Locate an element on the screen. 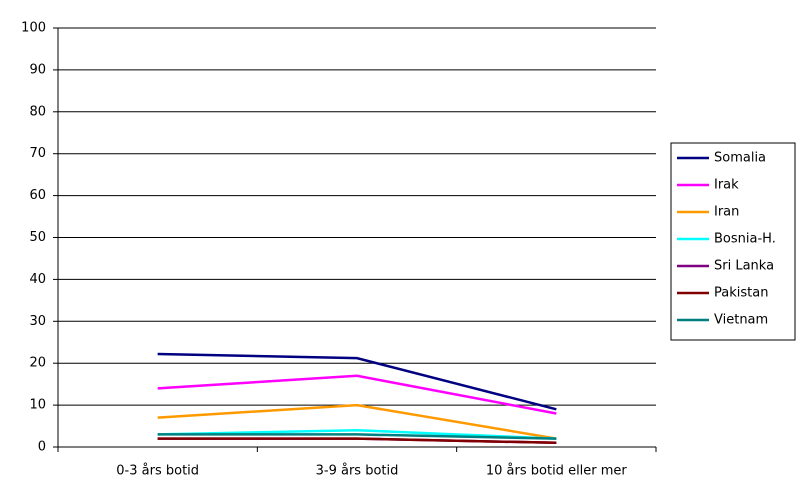  y-tick-label: 40 is located at coordinates (37, 279).